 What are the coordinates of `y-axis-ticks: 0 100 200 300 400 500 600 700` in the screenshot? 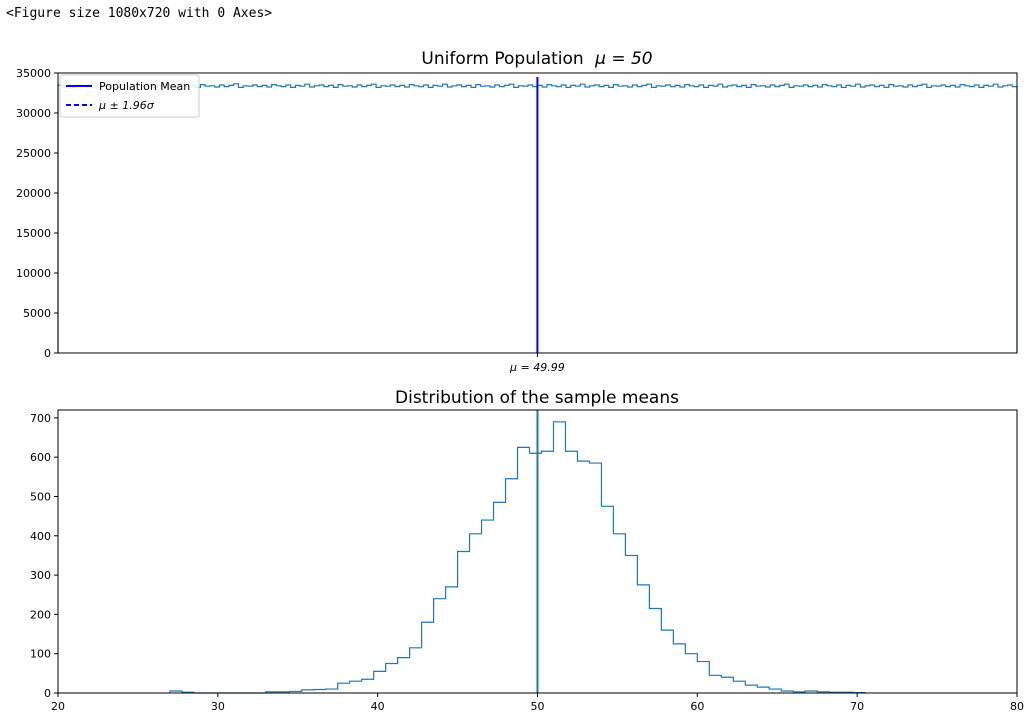 It's located at (44, 556).